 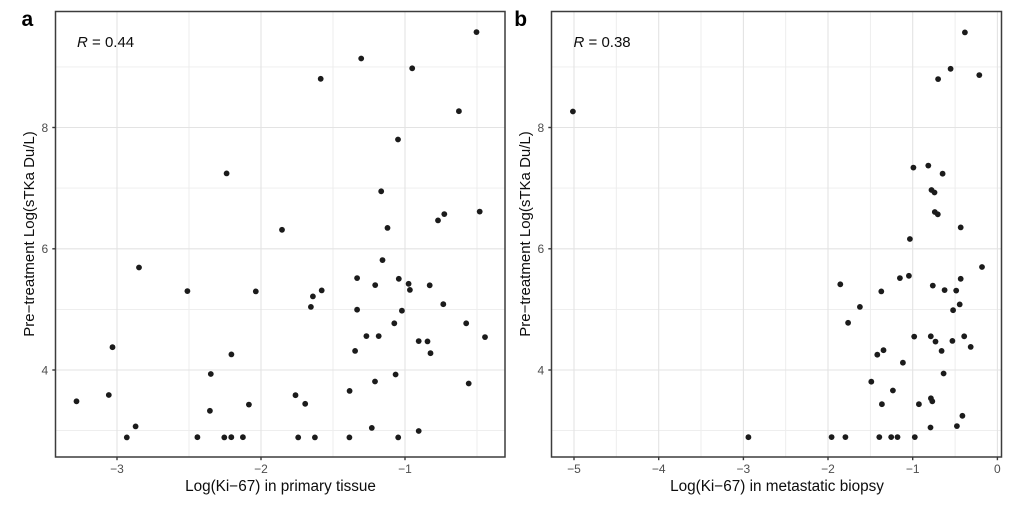 I want to click on svg-text: Log(Ki−67) in primary tissue, so click(x=280, y=486).